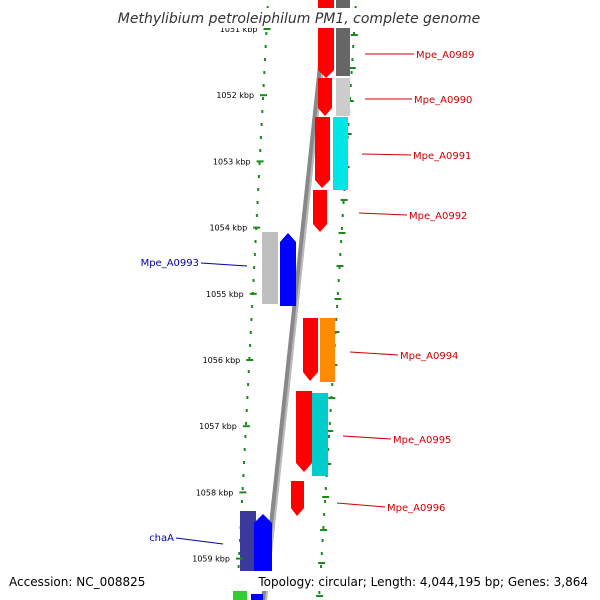 This screenshot has width=600, height=600. I want to click on gene-arrow-mpe-a0996, so click(297, 498).